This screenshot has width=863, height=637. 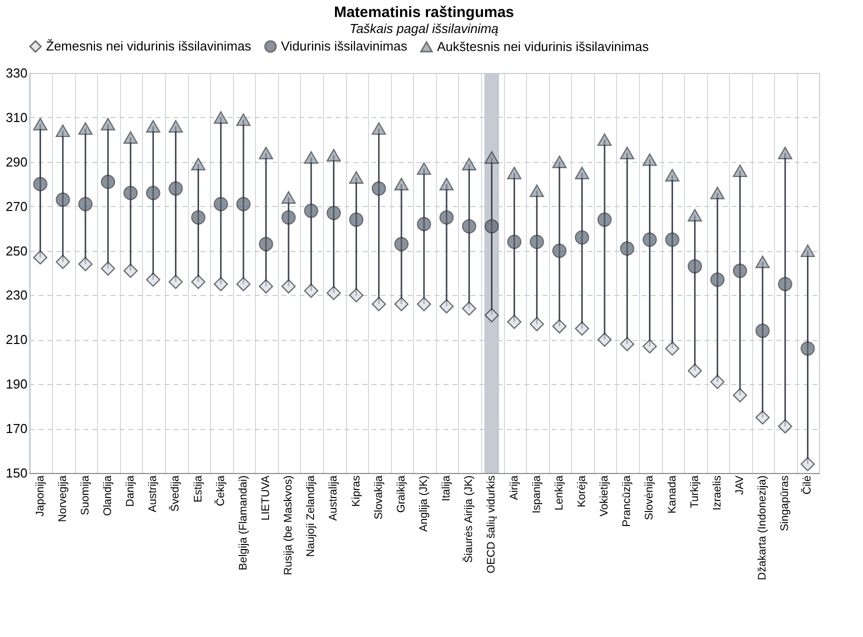 What do you see at coordinates (694, 491) in the screenshot?
I see `x-tick-label: Turkija` at bounding box center [694, 491].